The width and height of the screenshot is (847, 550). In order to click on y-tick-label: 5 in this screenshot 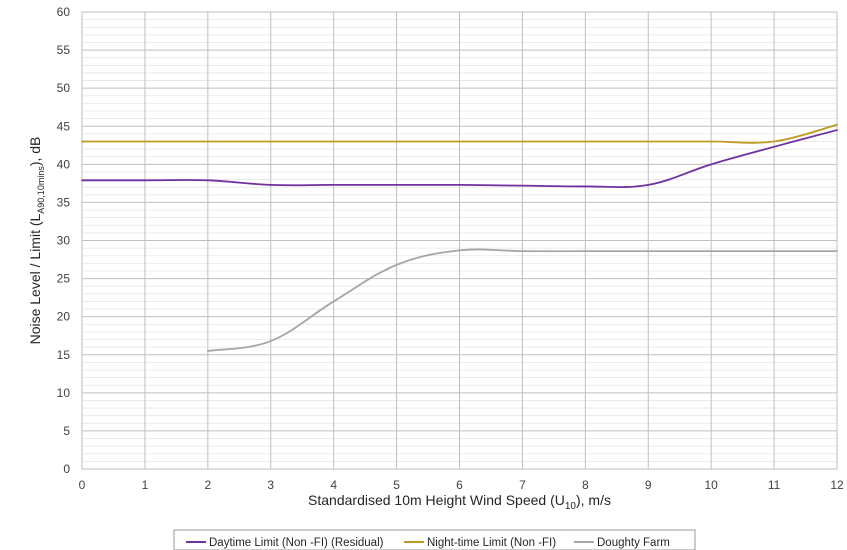, I will do `click(66, 431)`.